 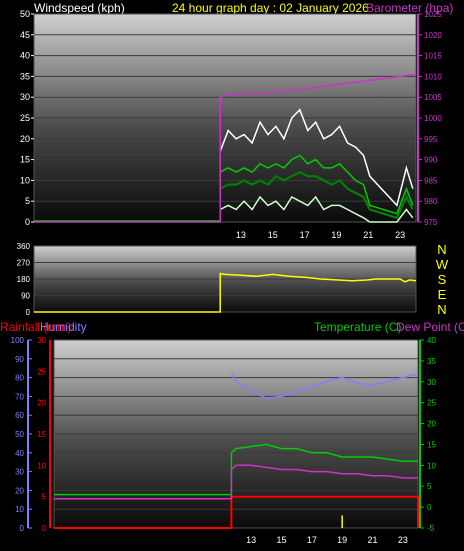 What do you see at coordinates (41, 371) in the screenshot?
I see `rain-tick-label: 25` at bounding box center [41, 371].